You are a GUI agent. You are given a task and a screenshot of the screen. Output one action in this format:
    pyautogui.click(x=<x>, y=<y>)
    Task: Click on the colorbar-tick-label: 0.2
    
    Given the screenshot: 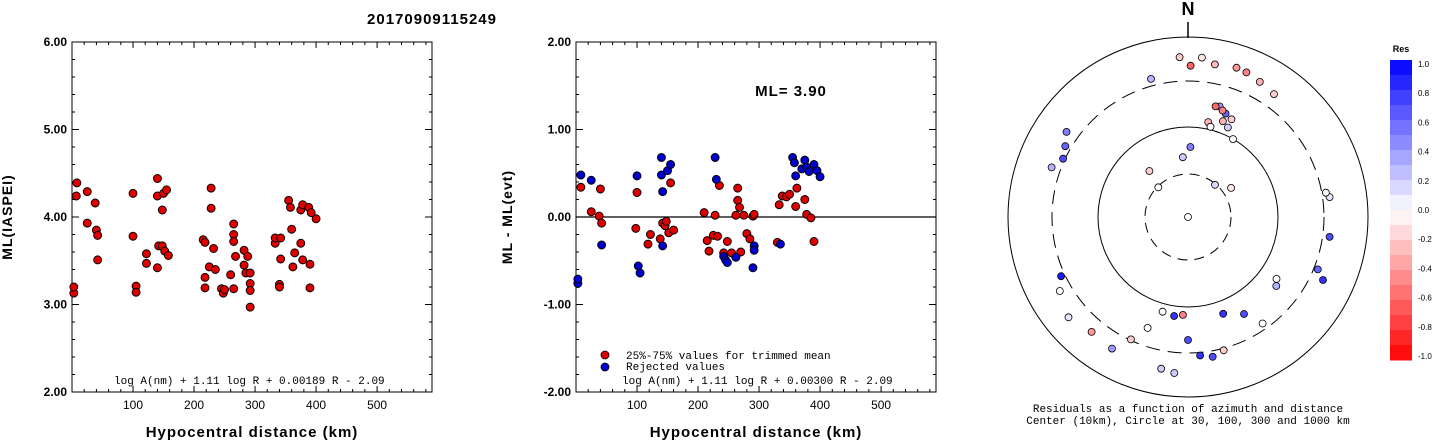 What is the action you would take?
    pyautogui.click(x=1424, y=181)
    